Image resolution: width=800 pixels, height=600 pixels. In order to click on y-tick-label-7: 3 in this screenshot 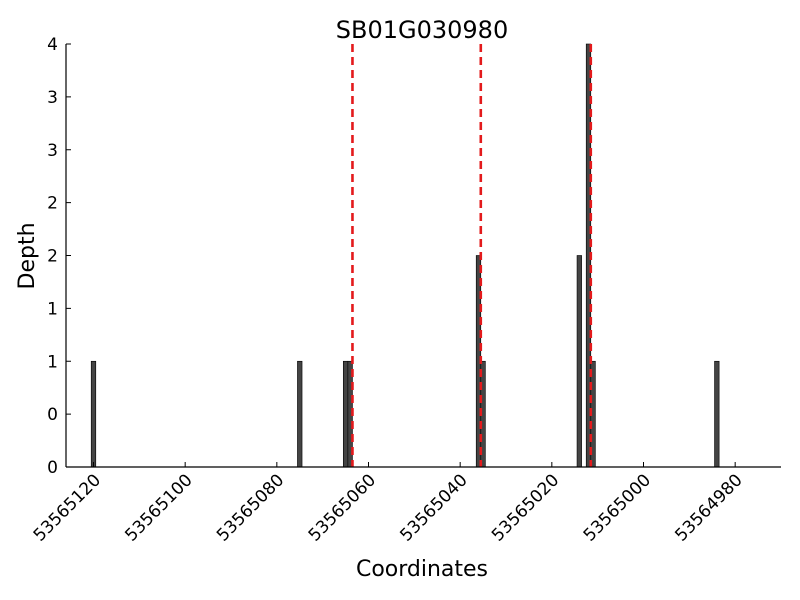, I will do `click(52, 98)`.